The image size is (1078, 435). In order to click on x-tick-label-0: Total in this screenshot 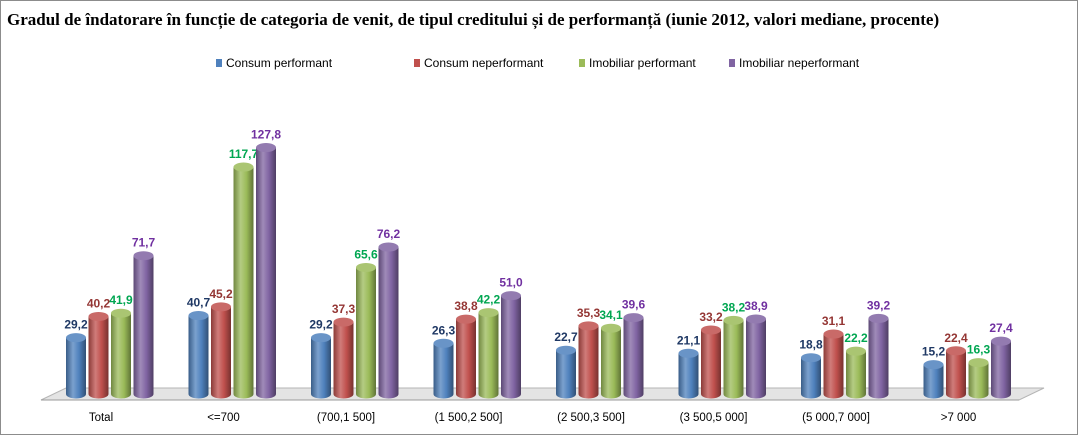, I will do `click(101, 418)`.